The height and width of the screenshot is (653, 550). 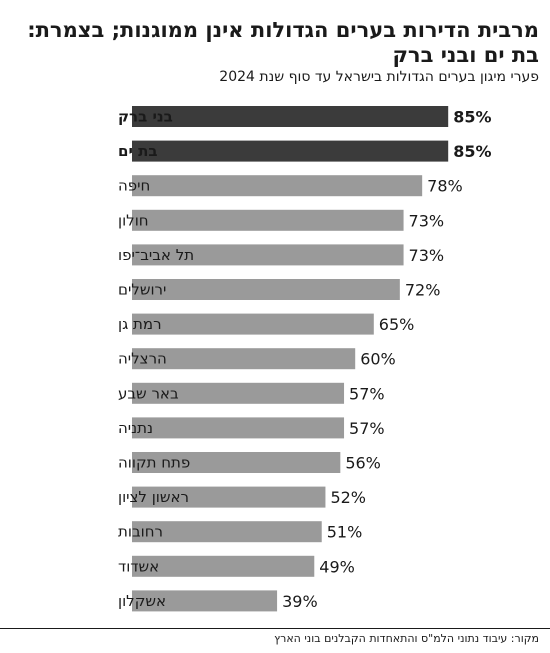 I want to click on category-label-3: חולון, so click(x=133, y=220).